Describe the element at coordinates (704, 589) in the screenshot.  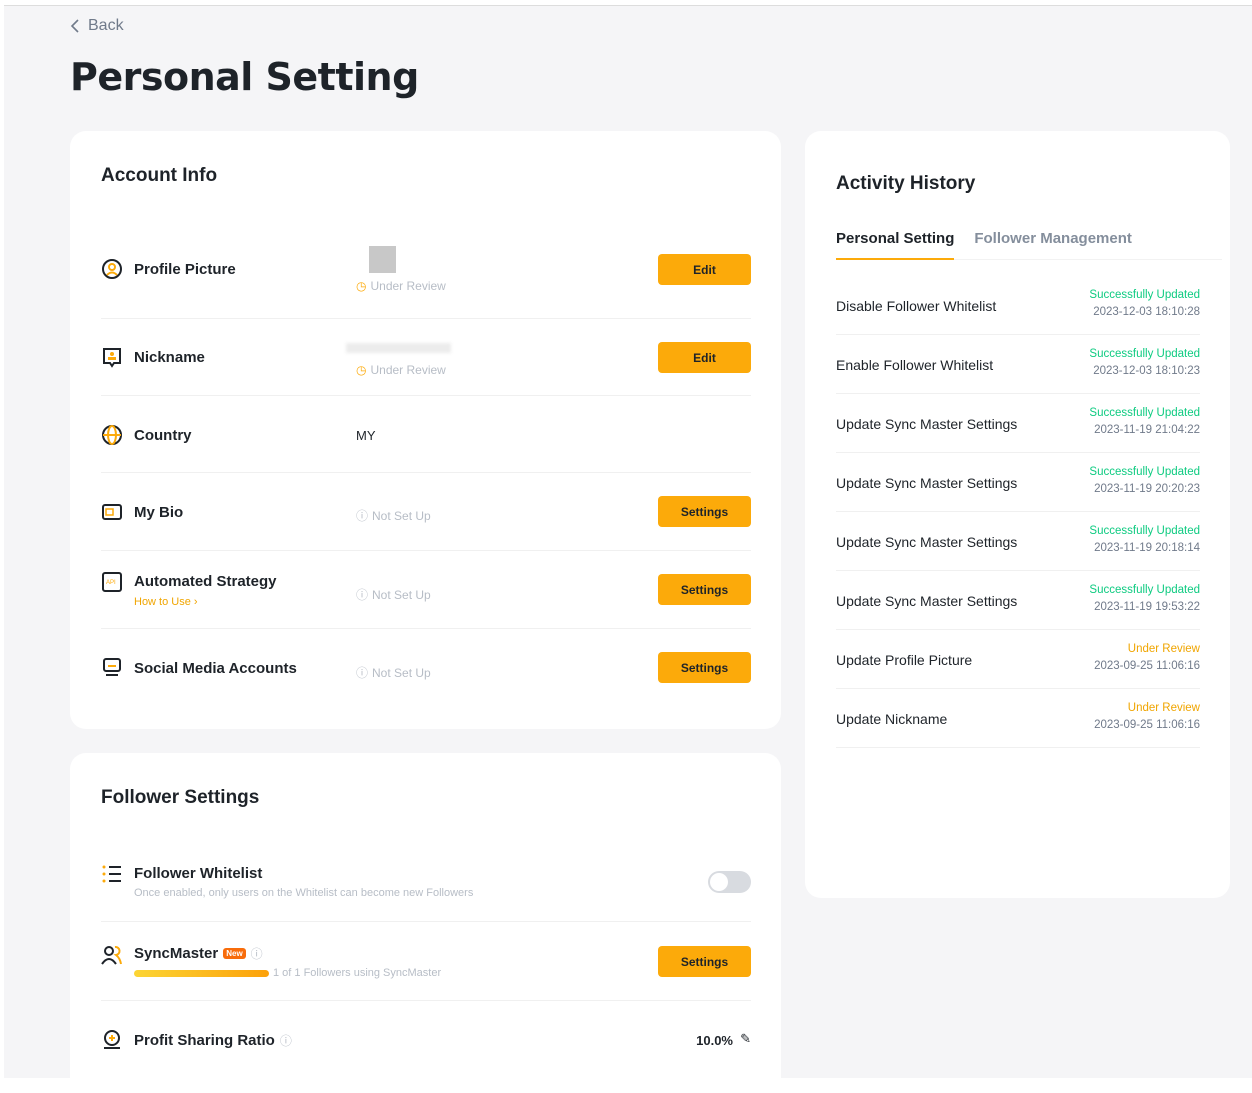
I see `automated-strategy-settings-button: Settings` at that location.